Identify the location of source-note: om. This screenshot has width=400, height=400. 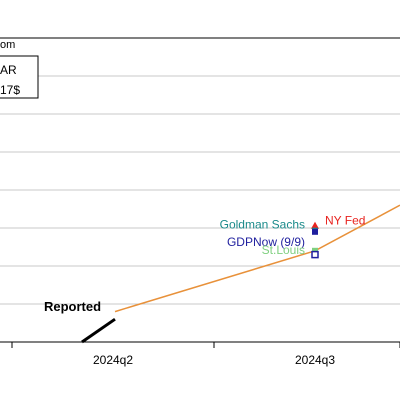
(7, 45).